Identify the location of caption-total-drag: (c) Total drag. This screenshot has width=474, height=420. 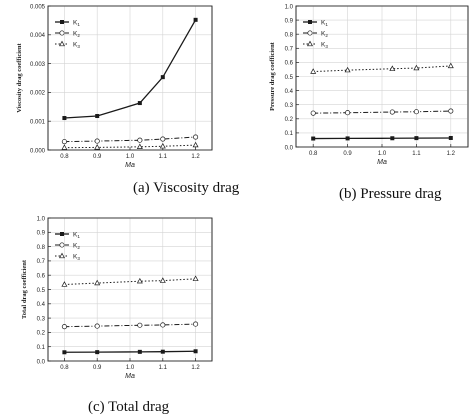
(129, 407).